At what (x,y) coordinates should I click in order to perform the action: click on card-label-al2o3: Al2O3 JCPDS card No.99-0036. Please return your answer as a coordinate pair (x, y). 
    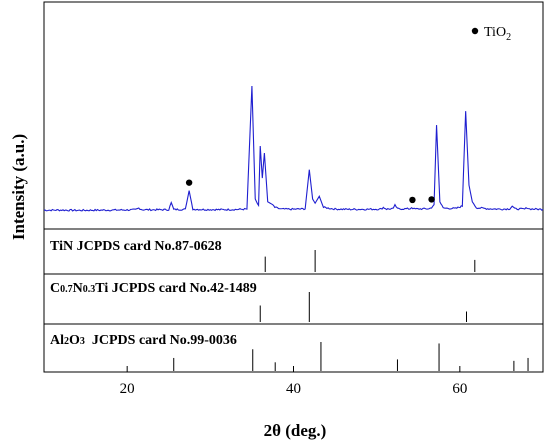
    Looking at the image, I should click on (143, 340).